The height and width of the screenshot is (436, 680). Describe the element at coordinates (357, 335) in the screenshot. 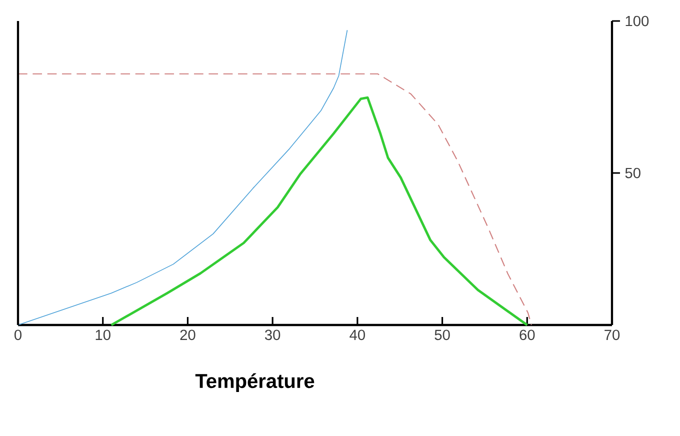

I see `x-tick-label: 40` at that location.